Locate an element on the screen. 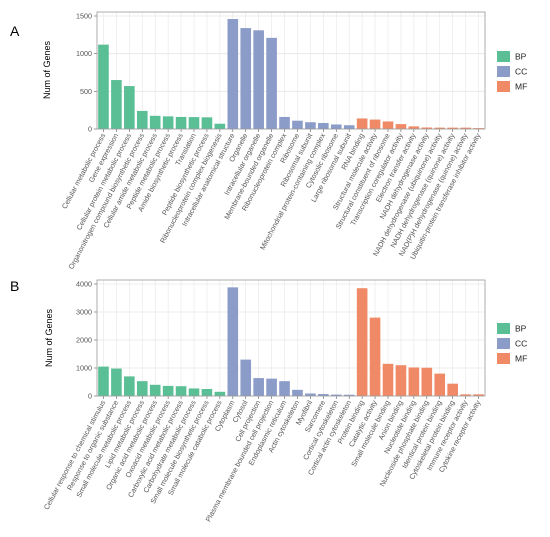  panel-label: A is located at coordinates (15, 31).